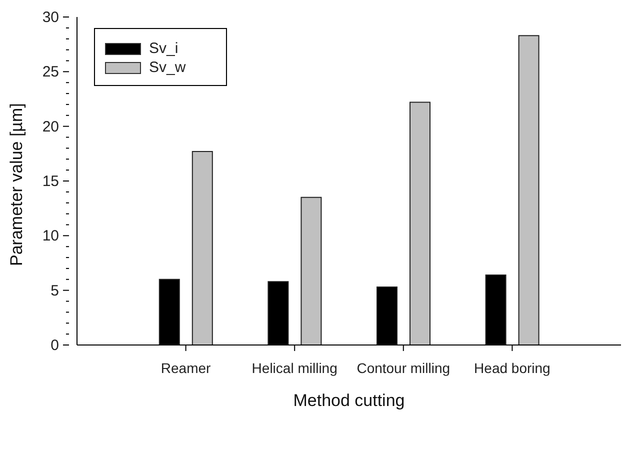  Describe the element at coordinates (50, 127) in the screenshot. I see `y-tick-label: 20` at that location.